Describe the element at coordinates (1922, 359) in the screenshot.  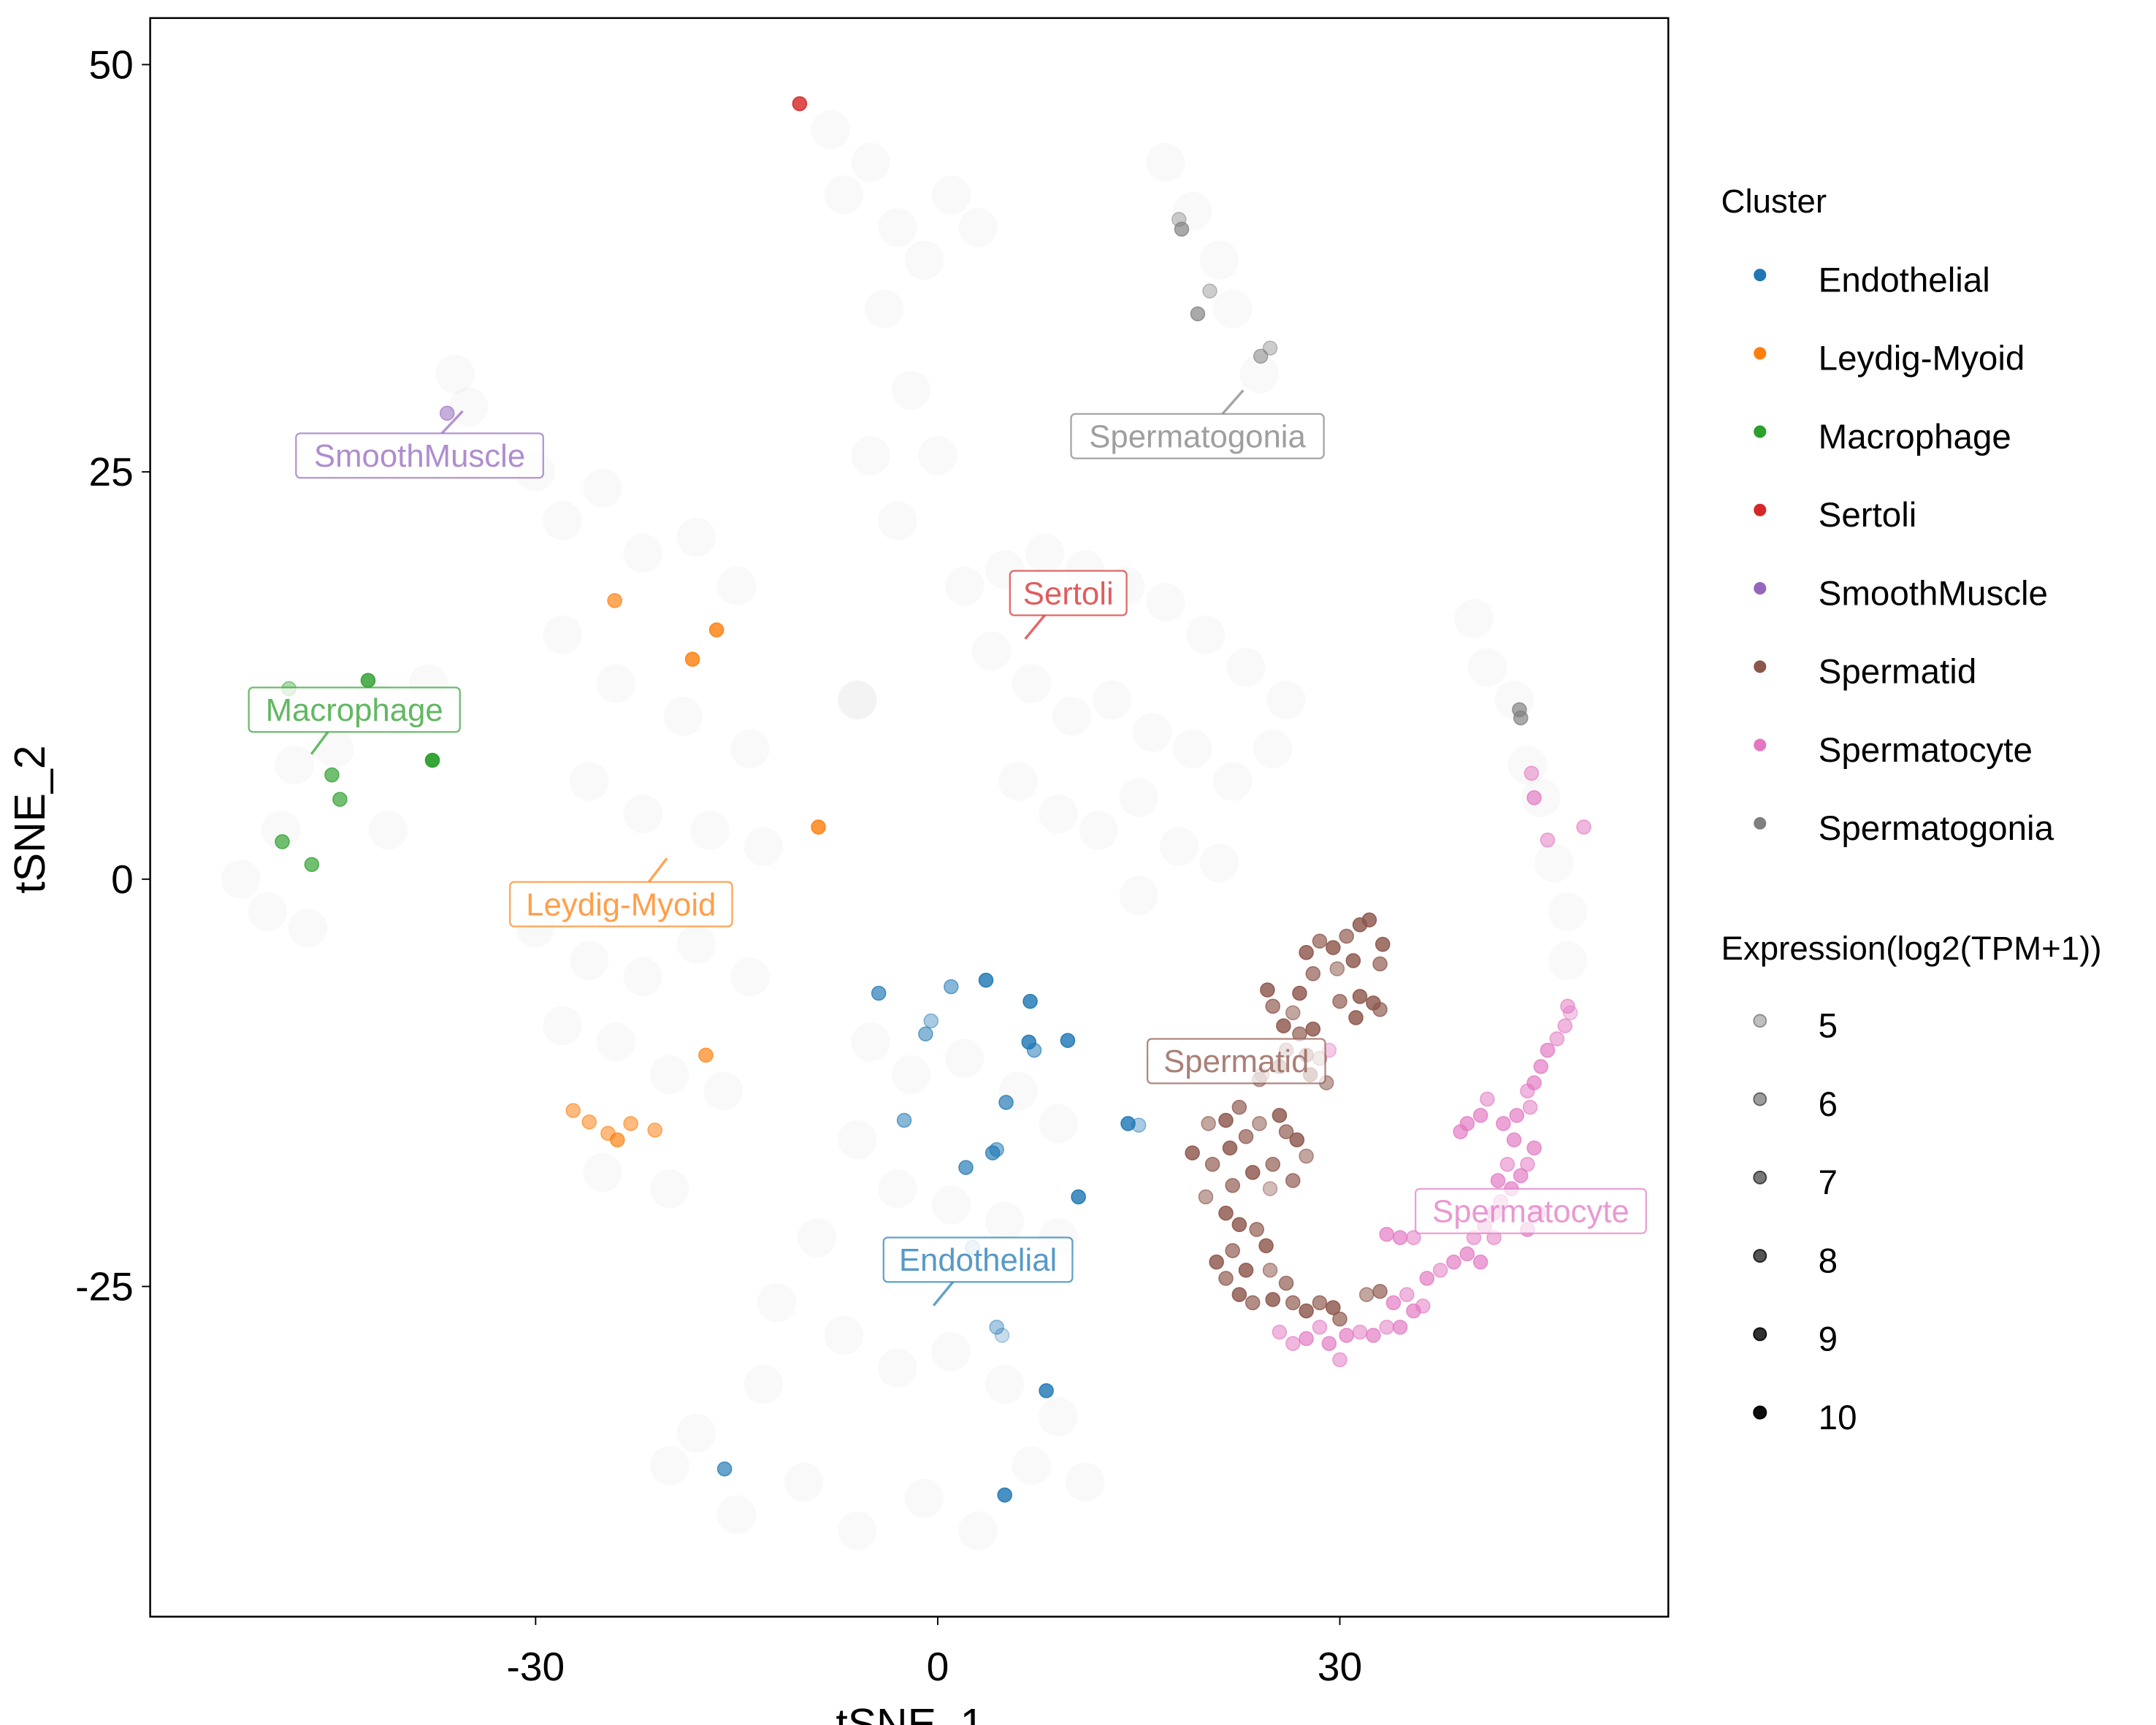
I see `legend-label: Leydig-Myoid` at that location.